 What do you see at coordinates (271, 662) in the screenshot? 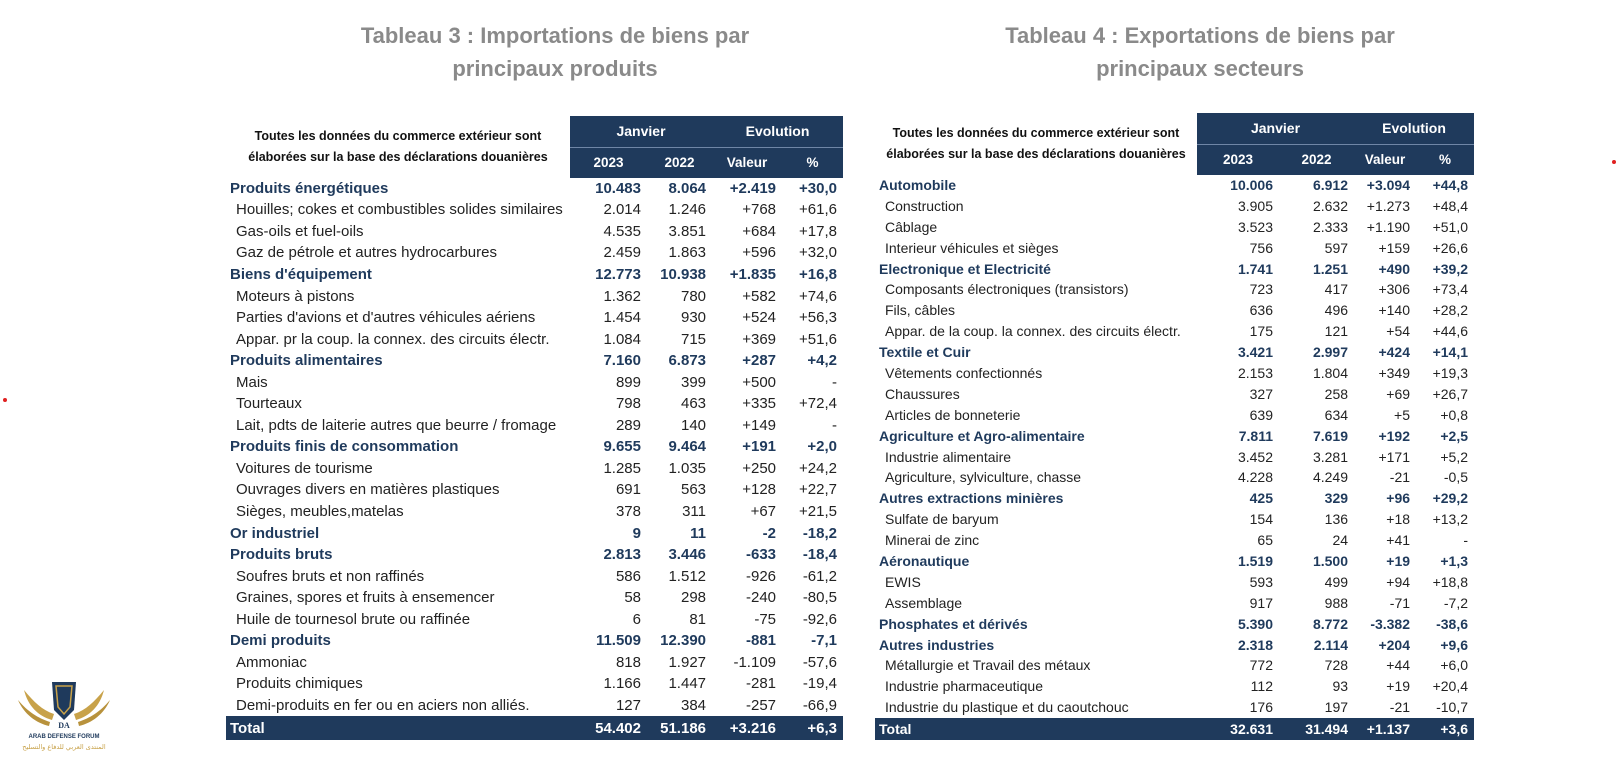
I see `row-label: Ammoniac` at bounding box center [271, 662].